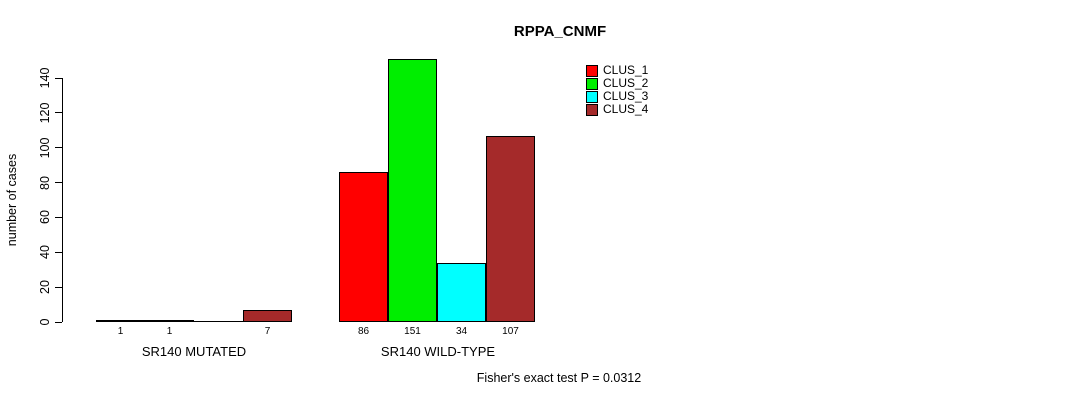 The image size is (1090, 400). What do you see at coordinates (45, 148) in the screenshot?
I see `y-tick-label: 100` at bounding box center [45, 148].